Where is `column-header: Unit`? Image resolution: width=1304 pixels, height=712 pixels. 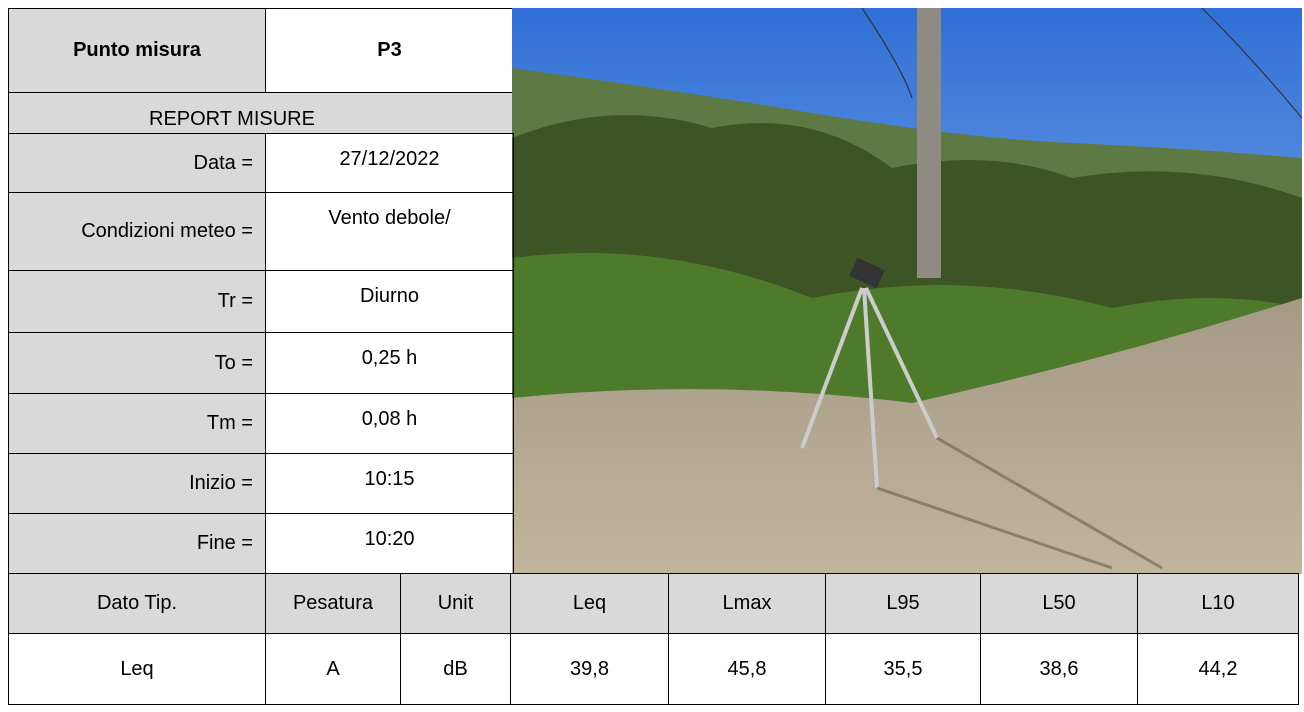 column-header: Unit is located at coordinates (455, 603).